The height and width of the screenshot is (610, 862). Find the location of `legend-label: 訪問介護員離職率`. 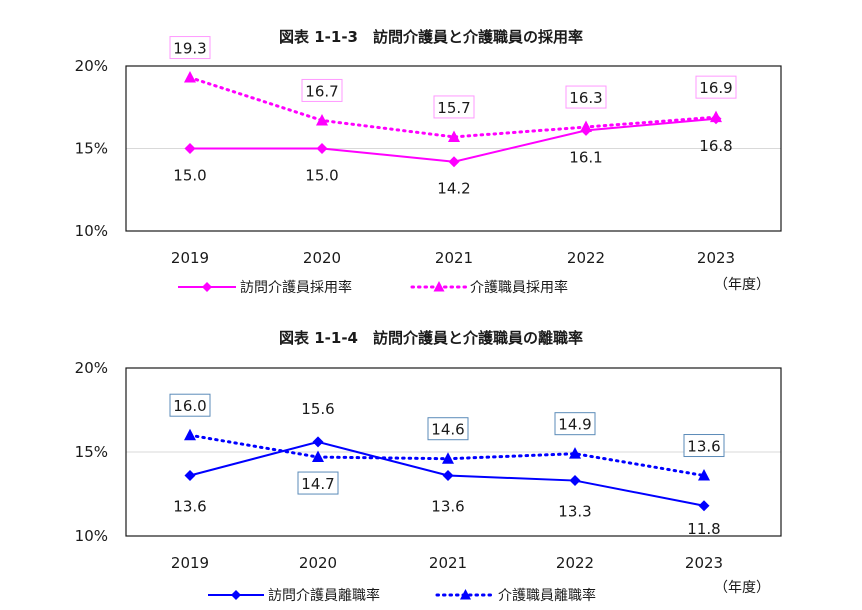

legend-label: 訪問介護員離職率 is located at coordinates (324, 595).